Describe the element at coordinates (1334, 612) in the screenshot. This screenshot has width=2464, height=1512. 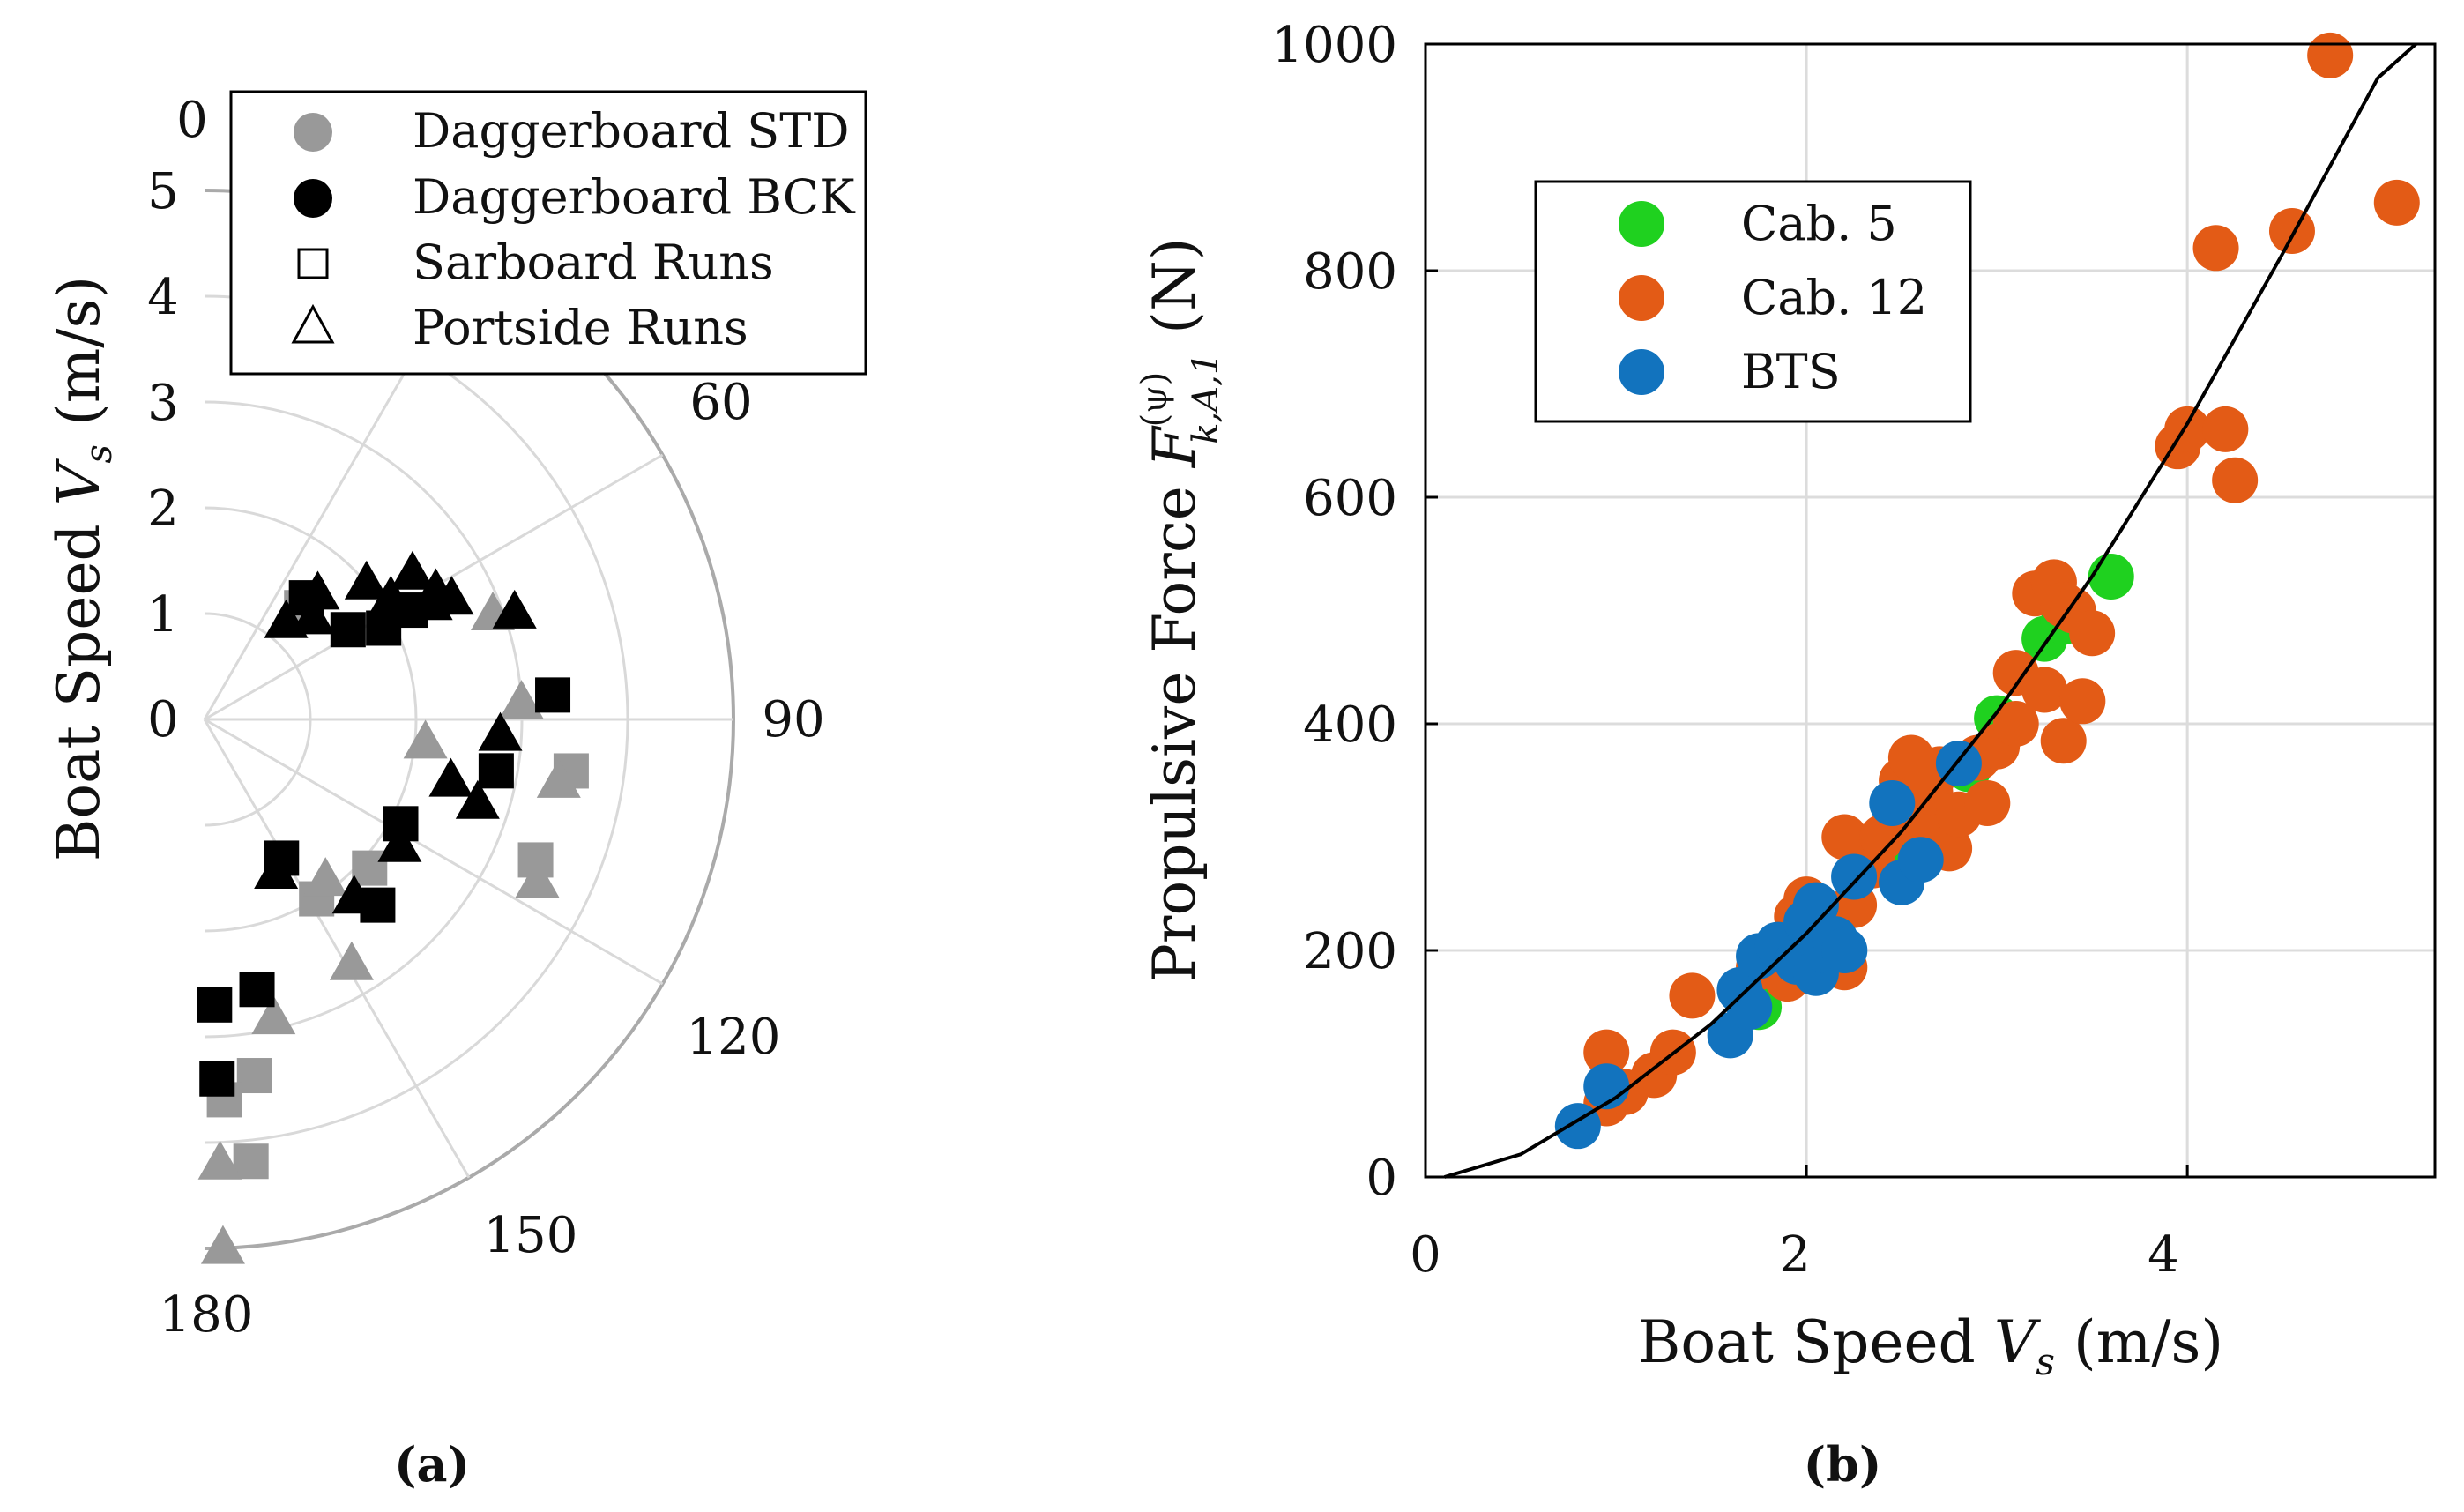
I see `y-tick-labels: 0 200 400 600 800 1000` at that location.